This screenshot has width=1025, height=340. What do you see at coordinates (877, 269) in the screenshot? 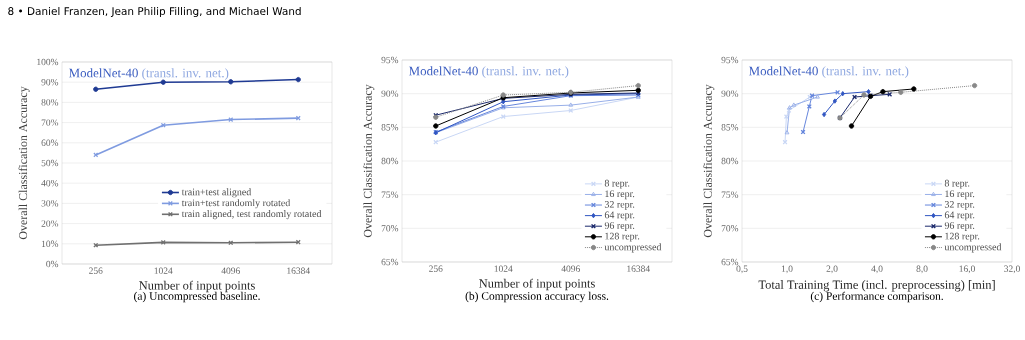
I see `x-tick-label: 4,0` at bounding box center [877, 269].